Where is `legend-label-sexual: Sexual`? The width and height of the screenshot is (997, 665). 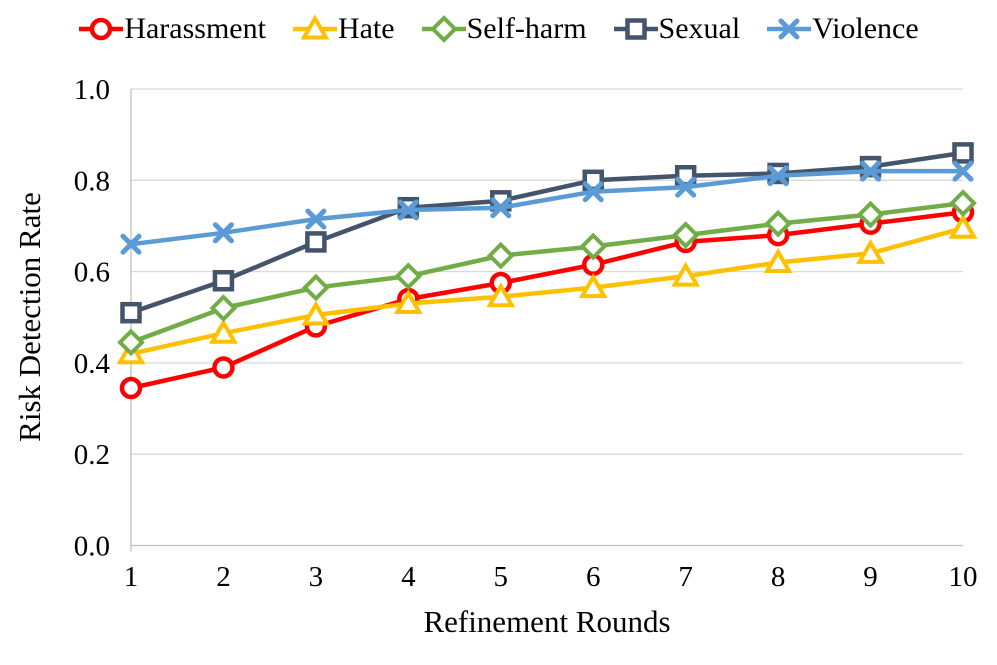 legend-label-sexual: Sexual is located at coordinates (699, 28).